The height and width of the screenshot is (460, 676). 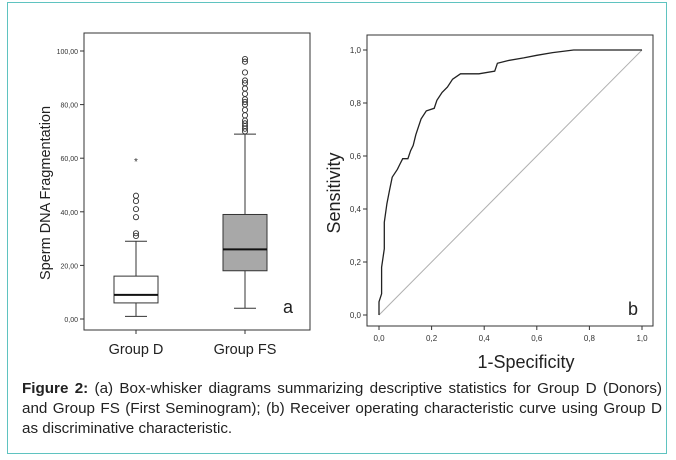 I want to click on y-axis-label: Sensitivity, so click(x=335, y=192).